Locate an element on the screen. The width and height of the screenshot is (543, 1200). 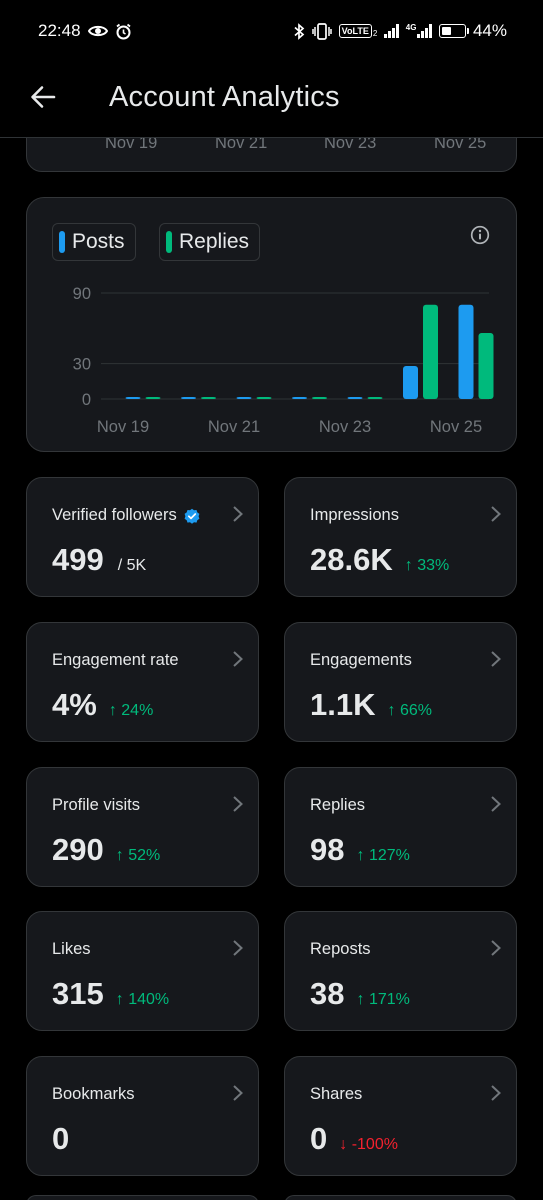
metric-change-text: 52% is located at coordinates (144, 855).